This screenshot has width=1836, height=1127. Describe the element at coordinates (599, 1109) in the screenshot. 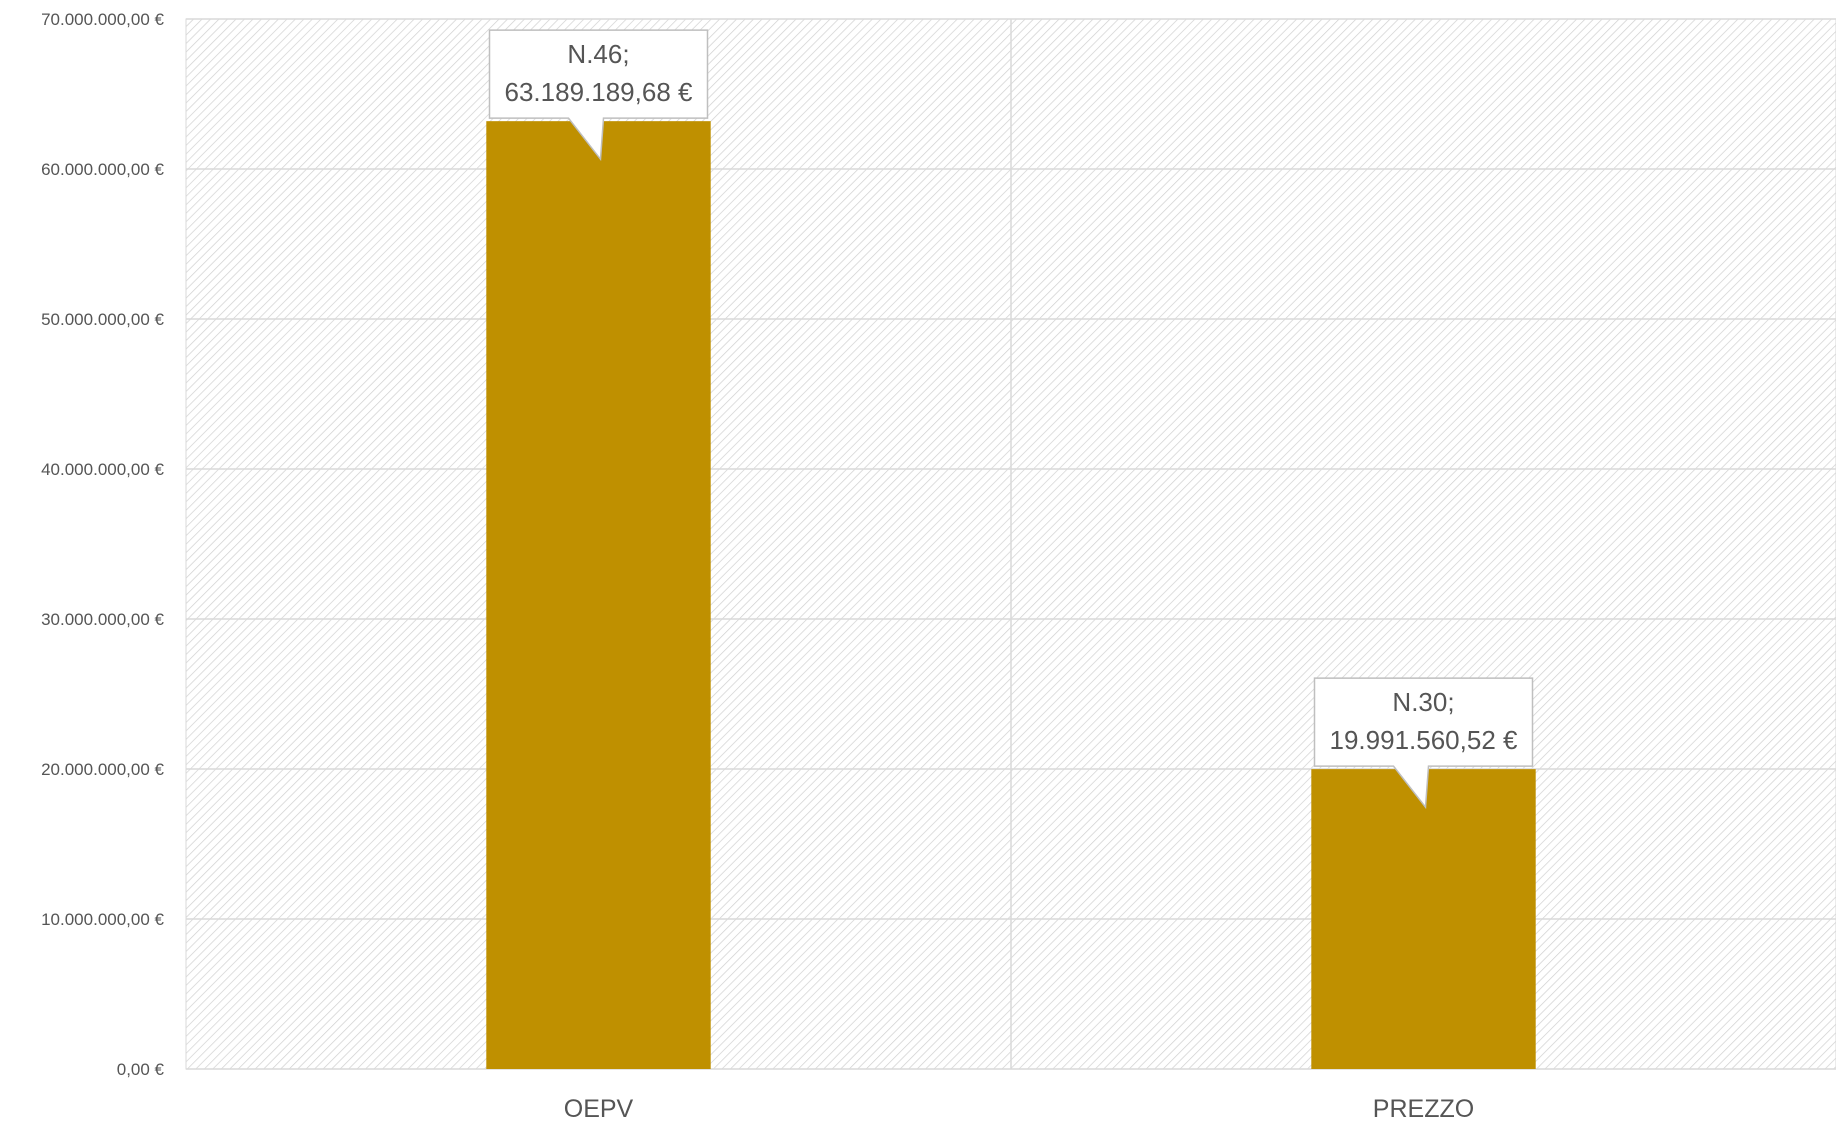

I see `x-tick-label: OEPV` at that location.